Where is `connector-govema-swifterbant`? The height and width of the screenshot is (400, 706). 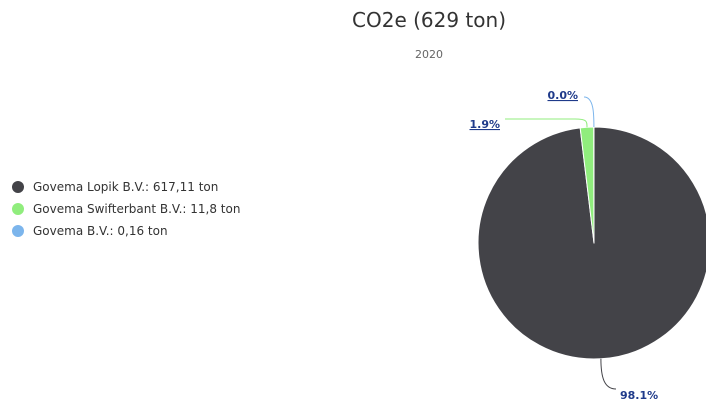 connector-govema-swifterbant is located at coordinates (546, 123).